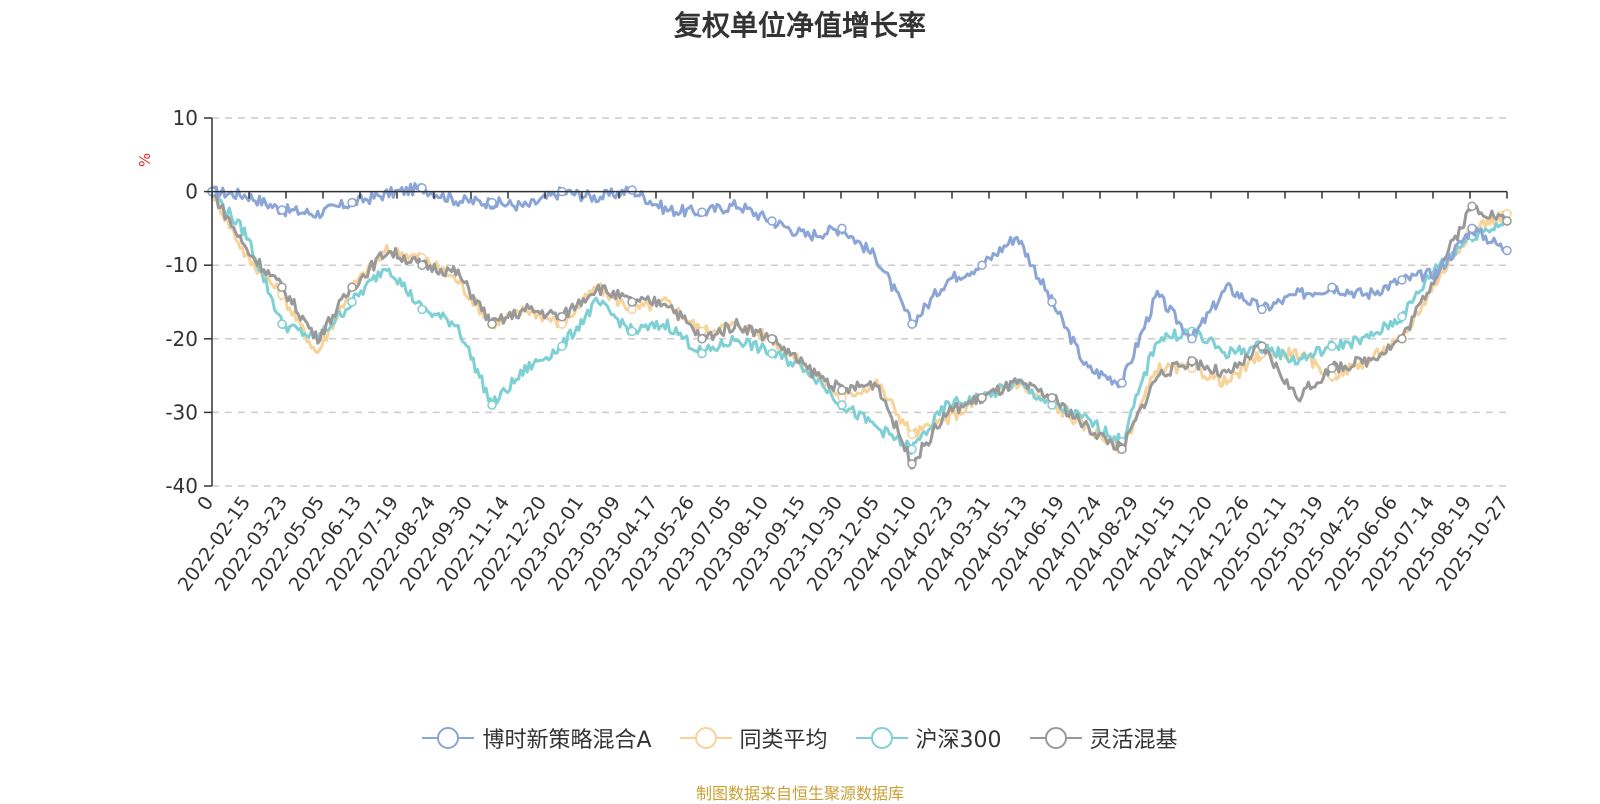  Describe the element at coordinates (783, 740) in the screenshot. I see `legend-label: 同类平均` at that location.